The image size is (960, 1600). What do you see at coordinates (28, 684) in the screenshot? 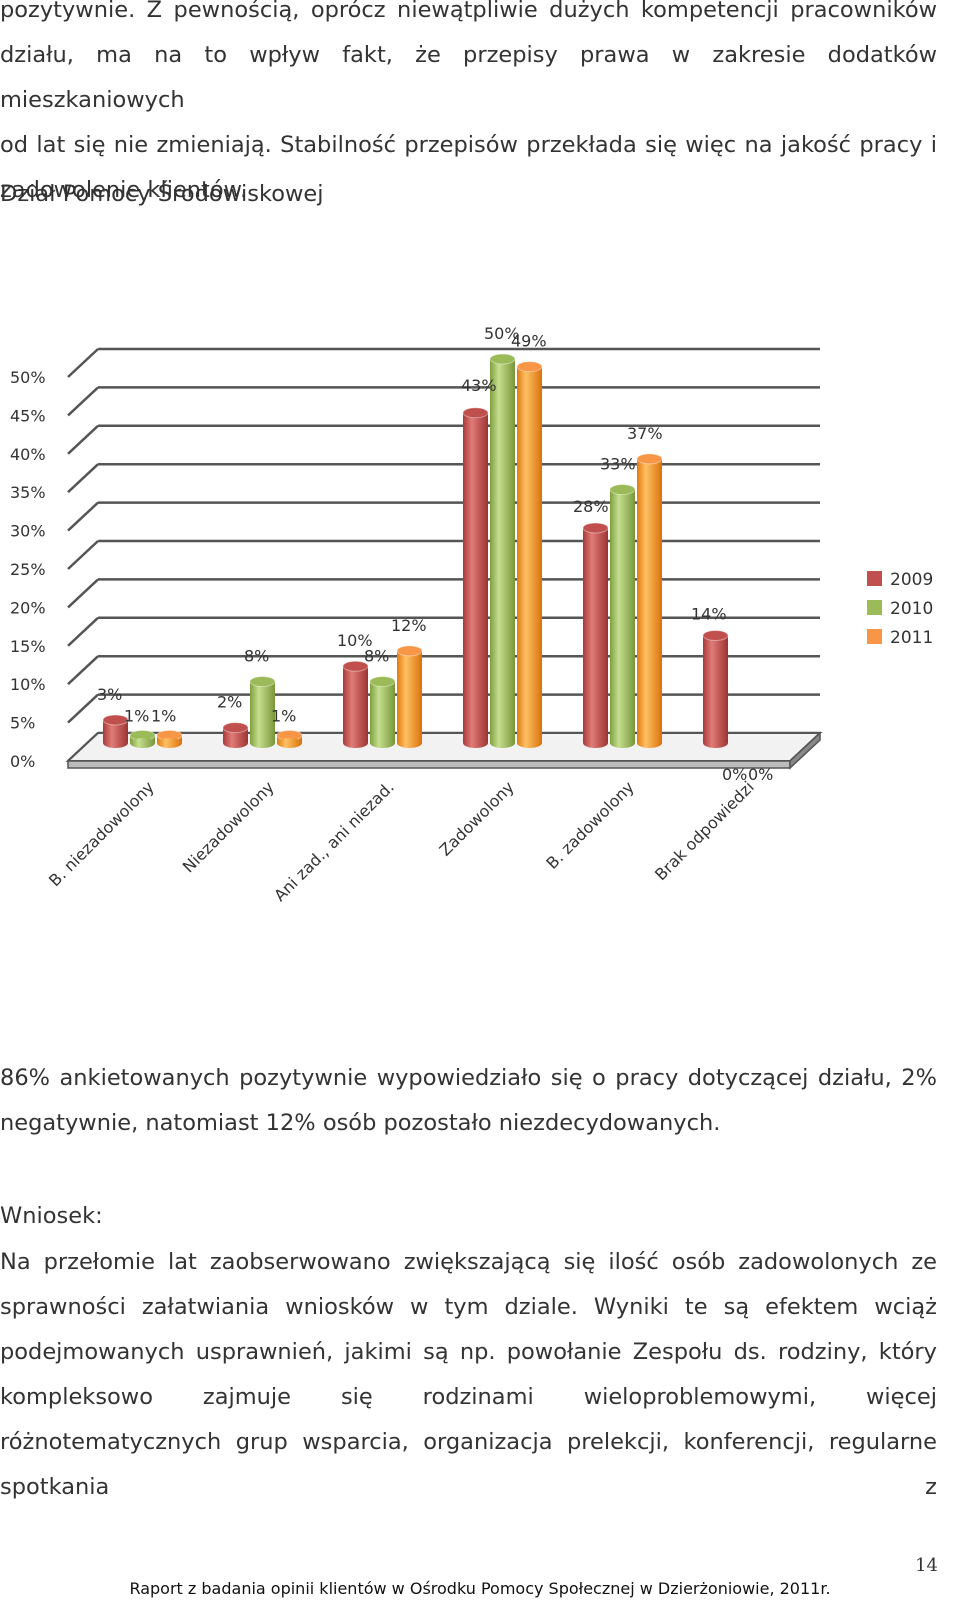
I see `y-tick-label: 10%` at bounding box center [28, 684].